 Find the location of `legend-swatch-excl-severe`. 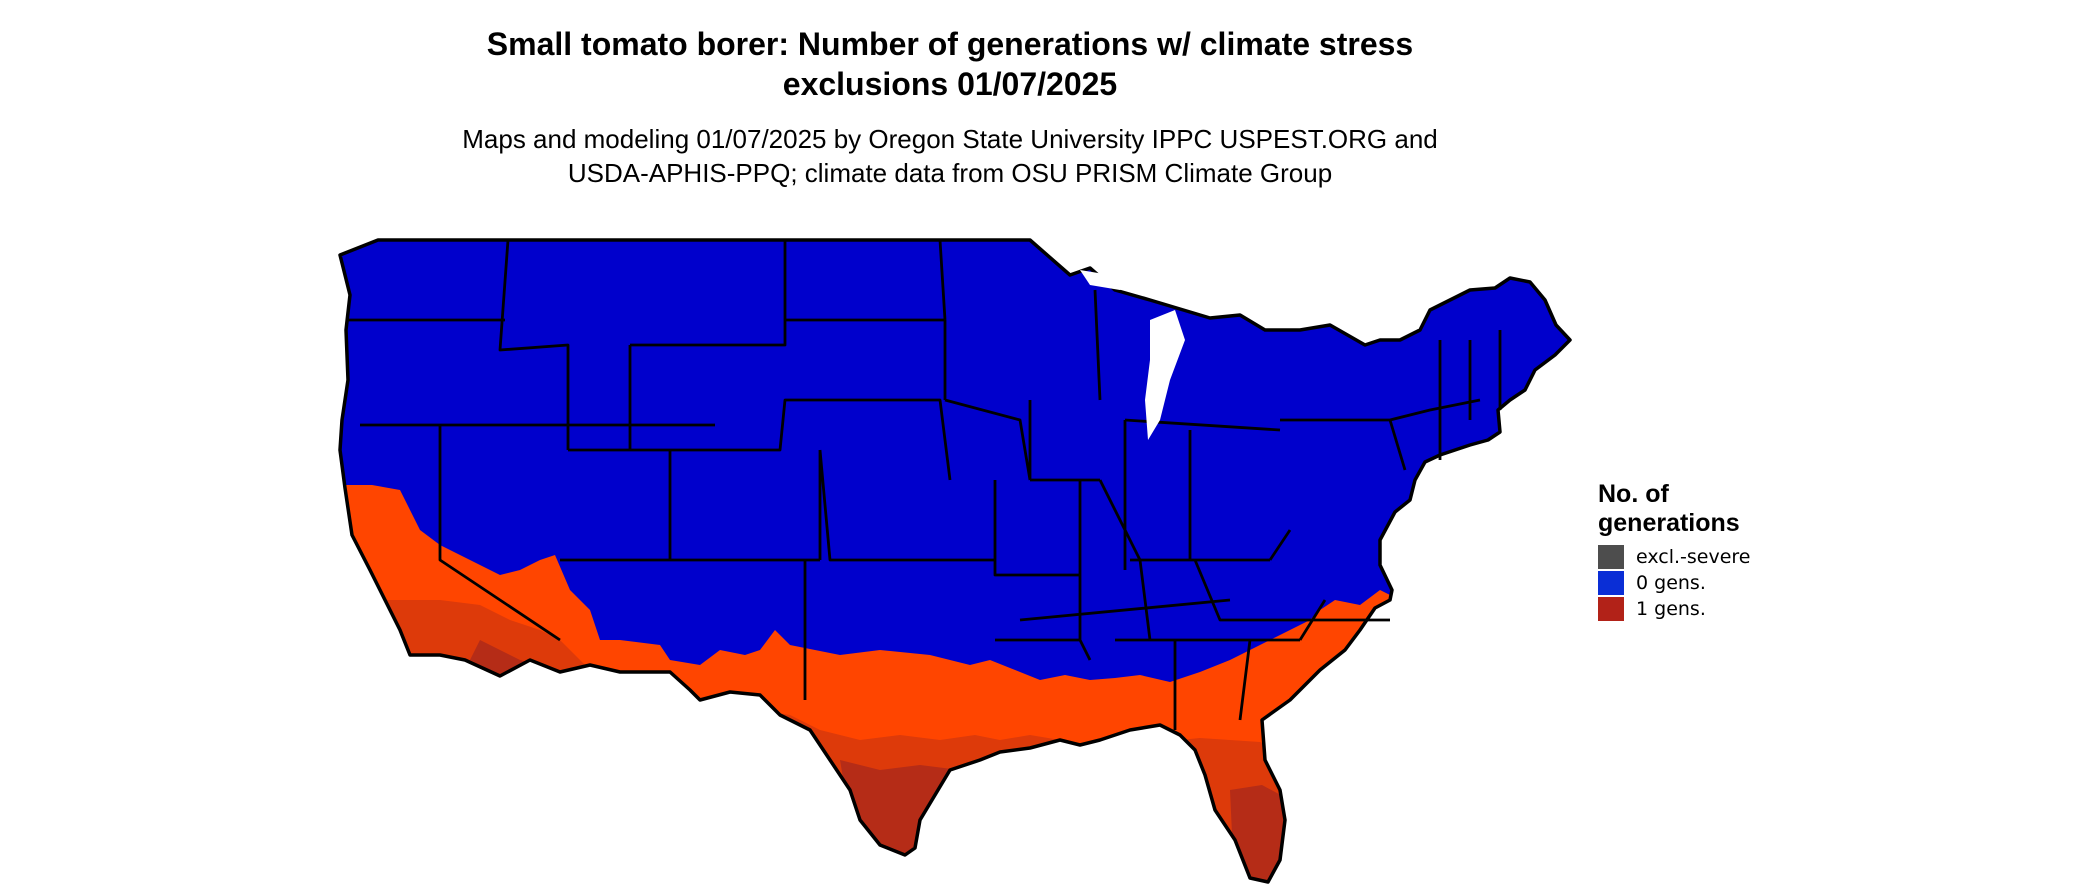

legend-swatch-excl-severe is located at coordinates (1611, 557).